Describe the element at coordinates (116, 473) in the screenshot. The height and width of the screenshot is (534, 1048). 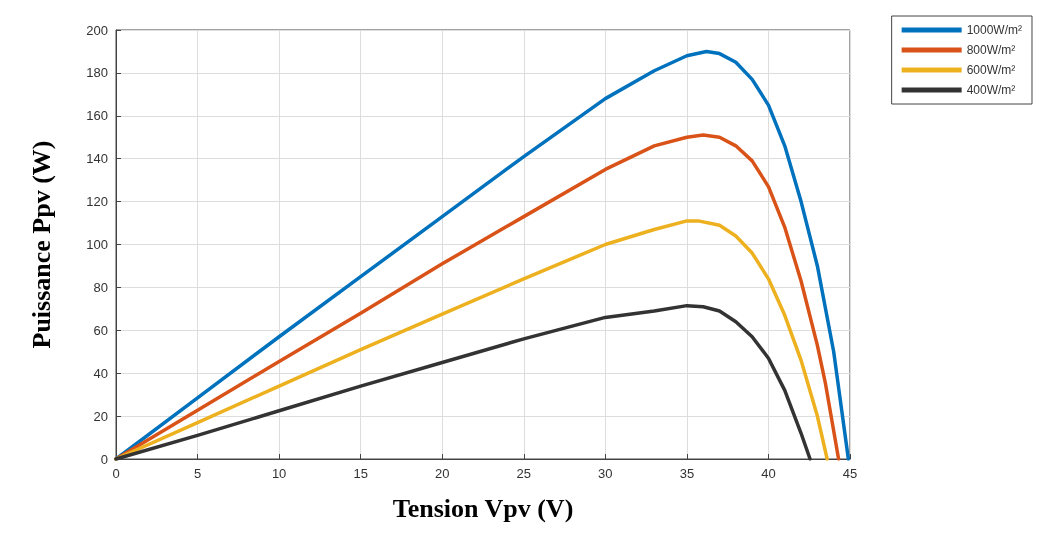
I see `x-tick-label: 0` at that location.